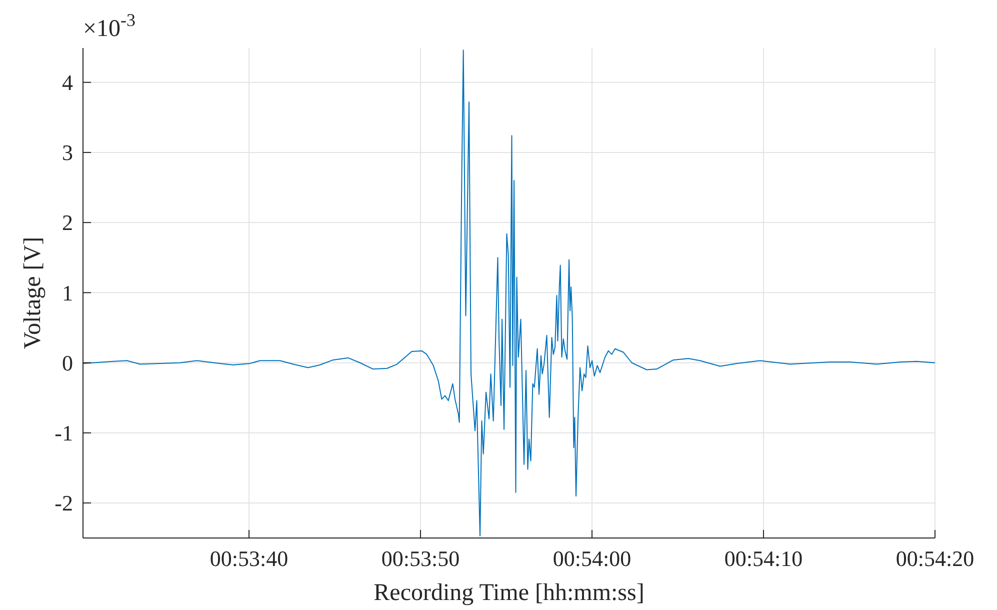 The image size is (997, 610). I want to click on x-axis-title: Recording Time [hh:mm:ss], so click(509, 593).